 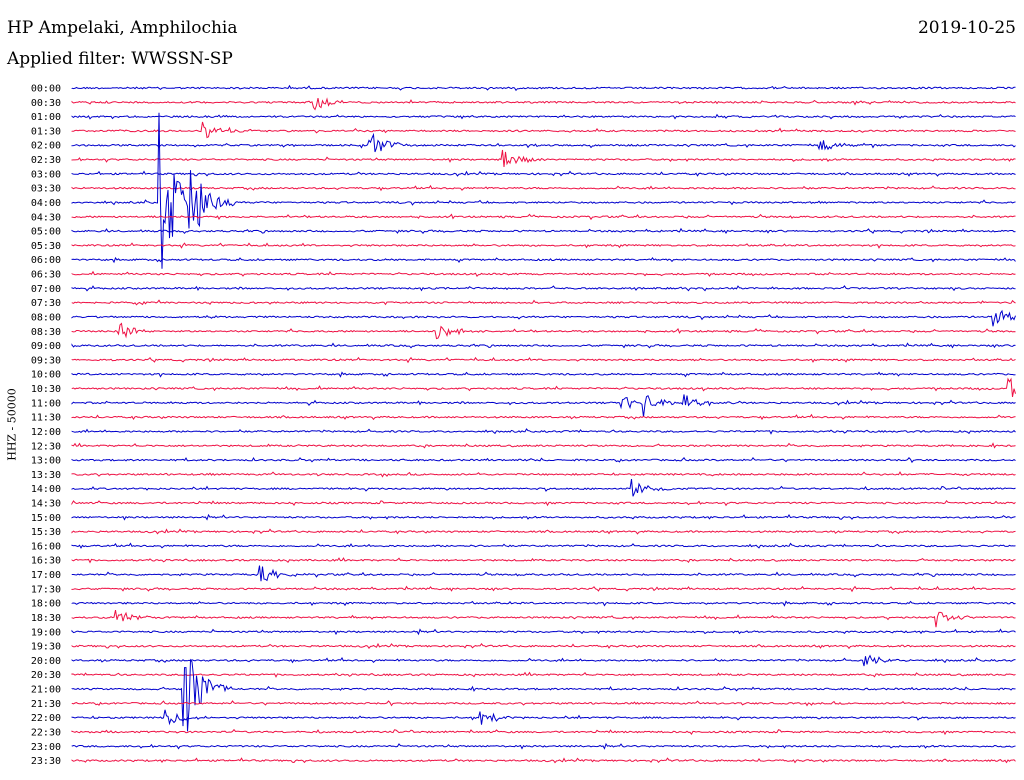 What do you see at coordinates (46, 174) in the screenshot?
I see `row-time-label: 03:00` at bounding box center [46, 174].